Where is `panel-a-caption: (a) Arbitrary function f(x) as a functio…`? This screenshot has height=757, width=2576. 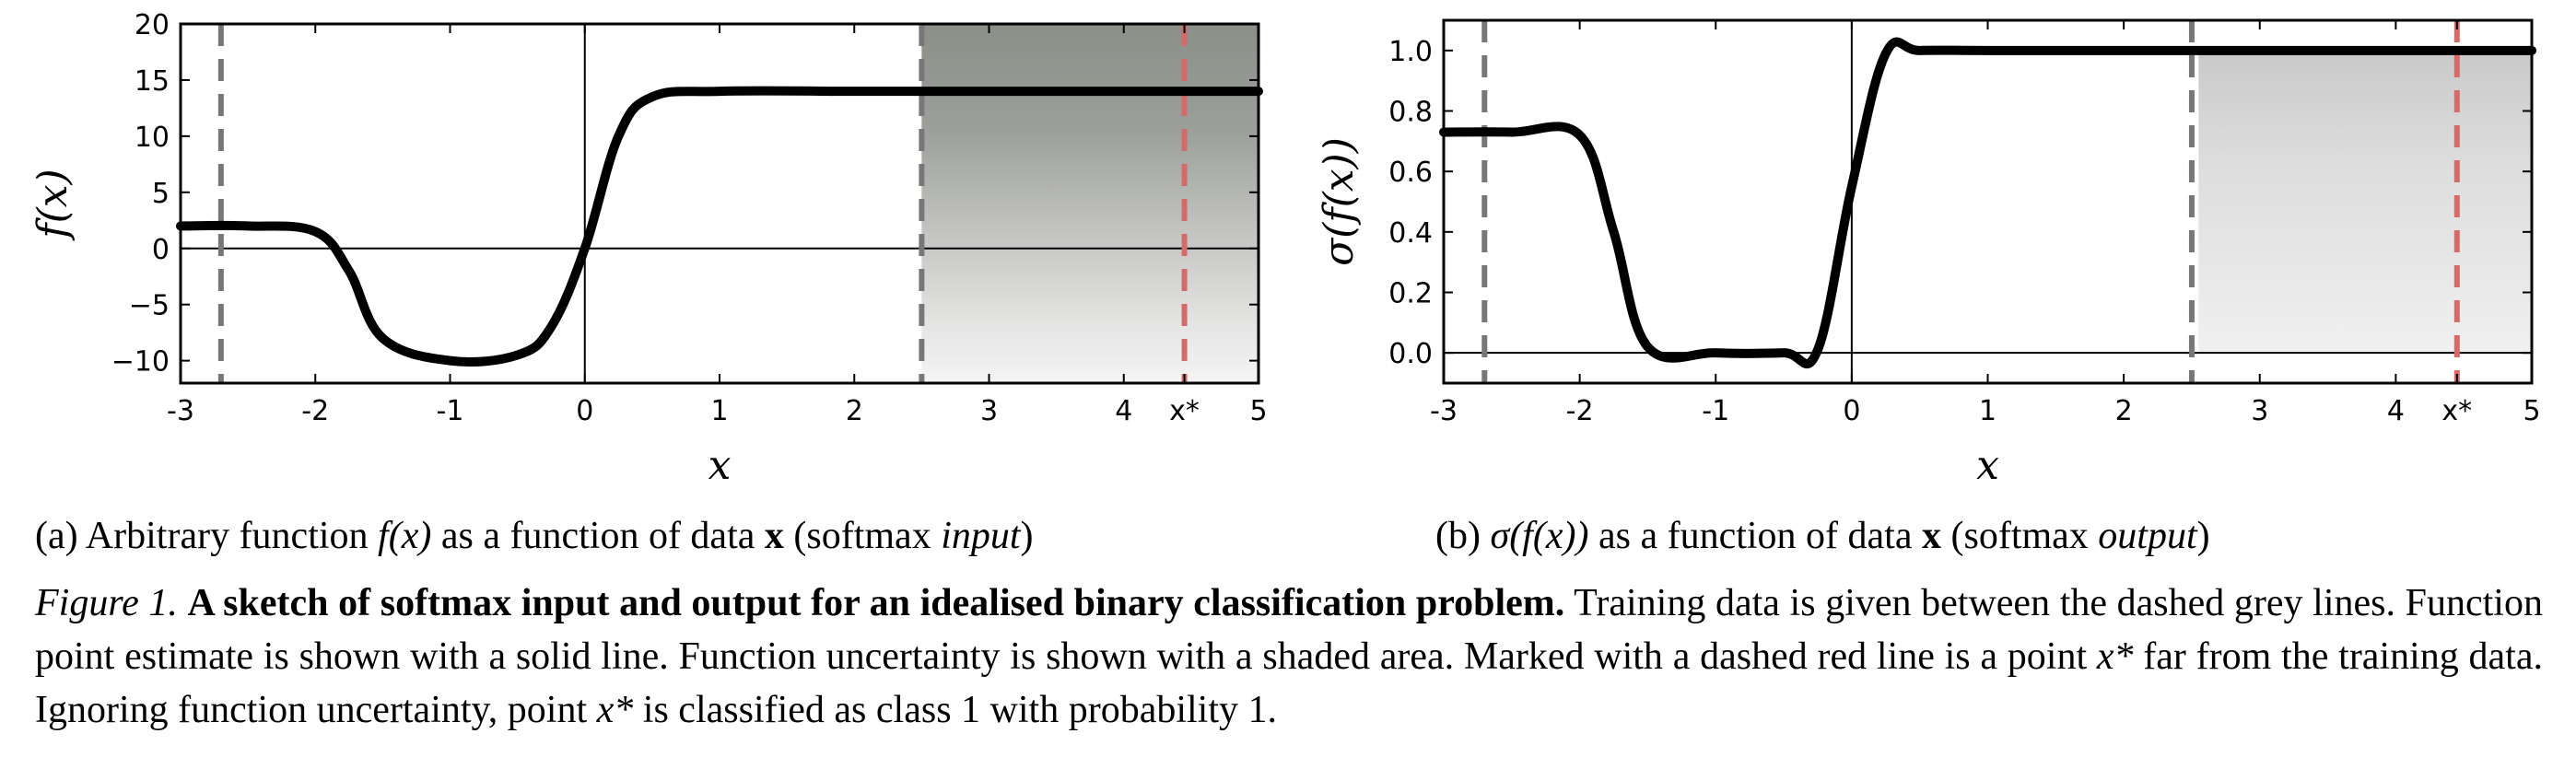 panel-a-caption: (a) Arbitrary function f(x) as a functio… is located at coordinates (534, 536).